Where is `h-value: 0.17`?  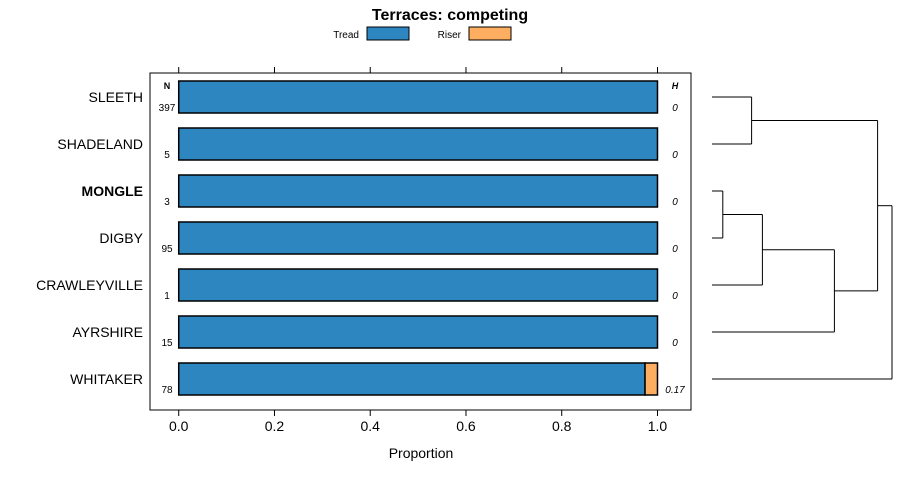 h-value: 0.17 is located at coordinates (675, 390).